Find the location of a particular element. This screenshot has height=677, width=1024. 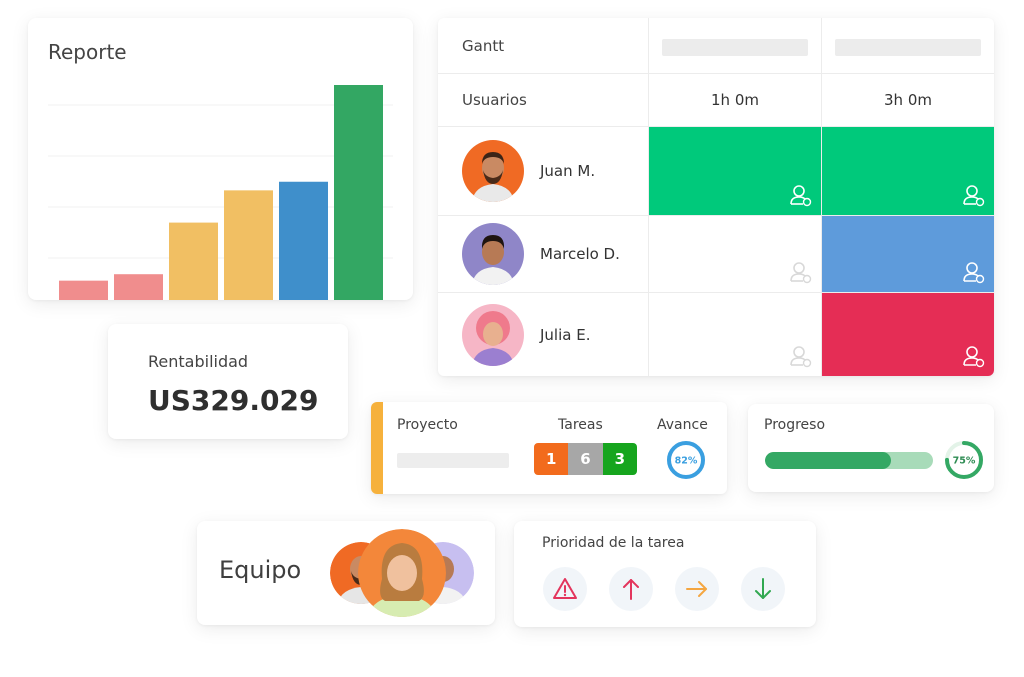

avance-label: Avance is located at coordinates (682, 425).